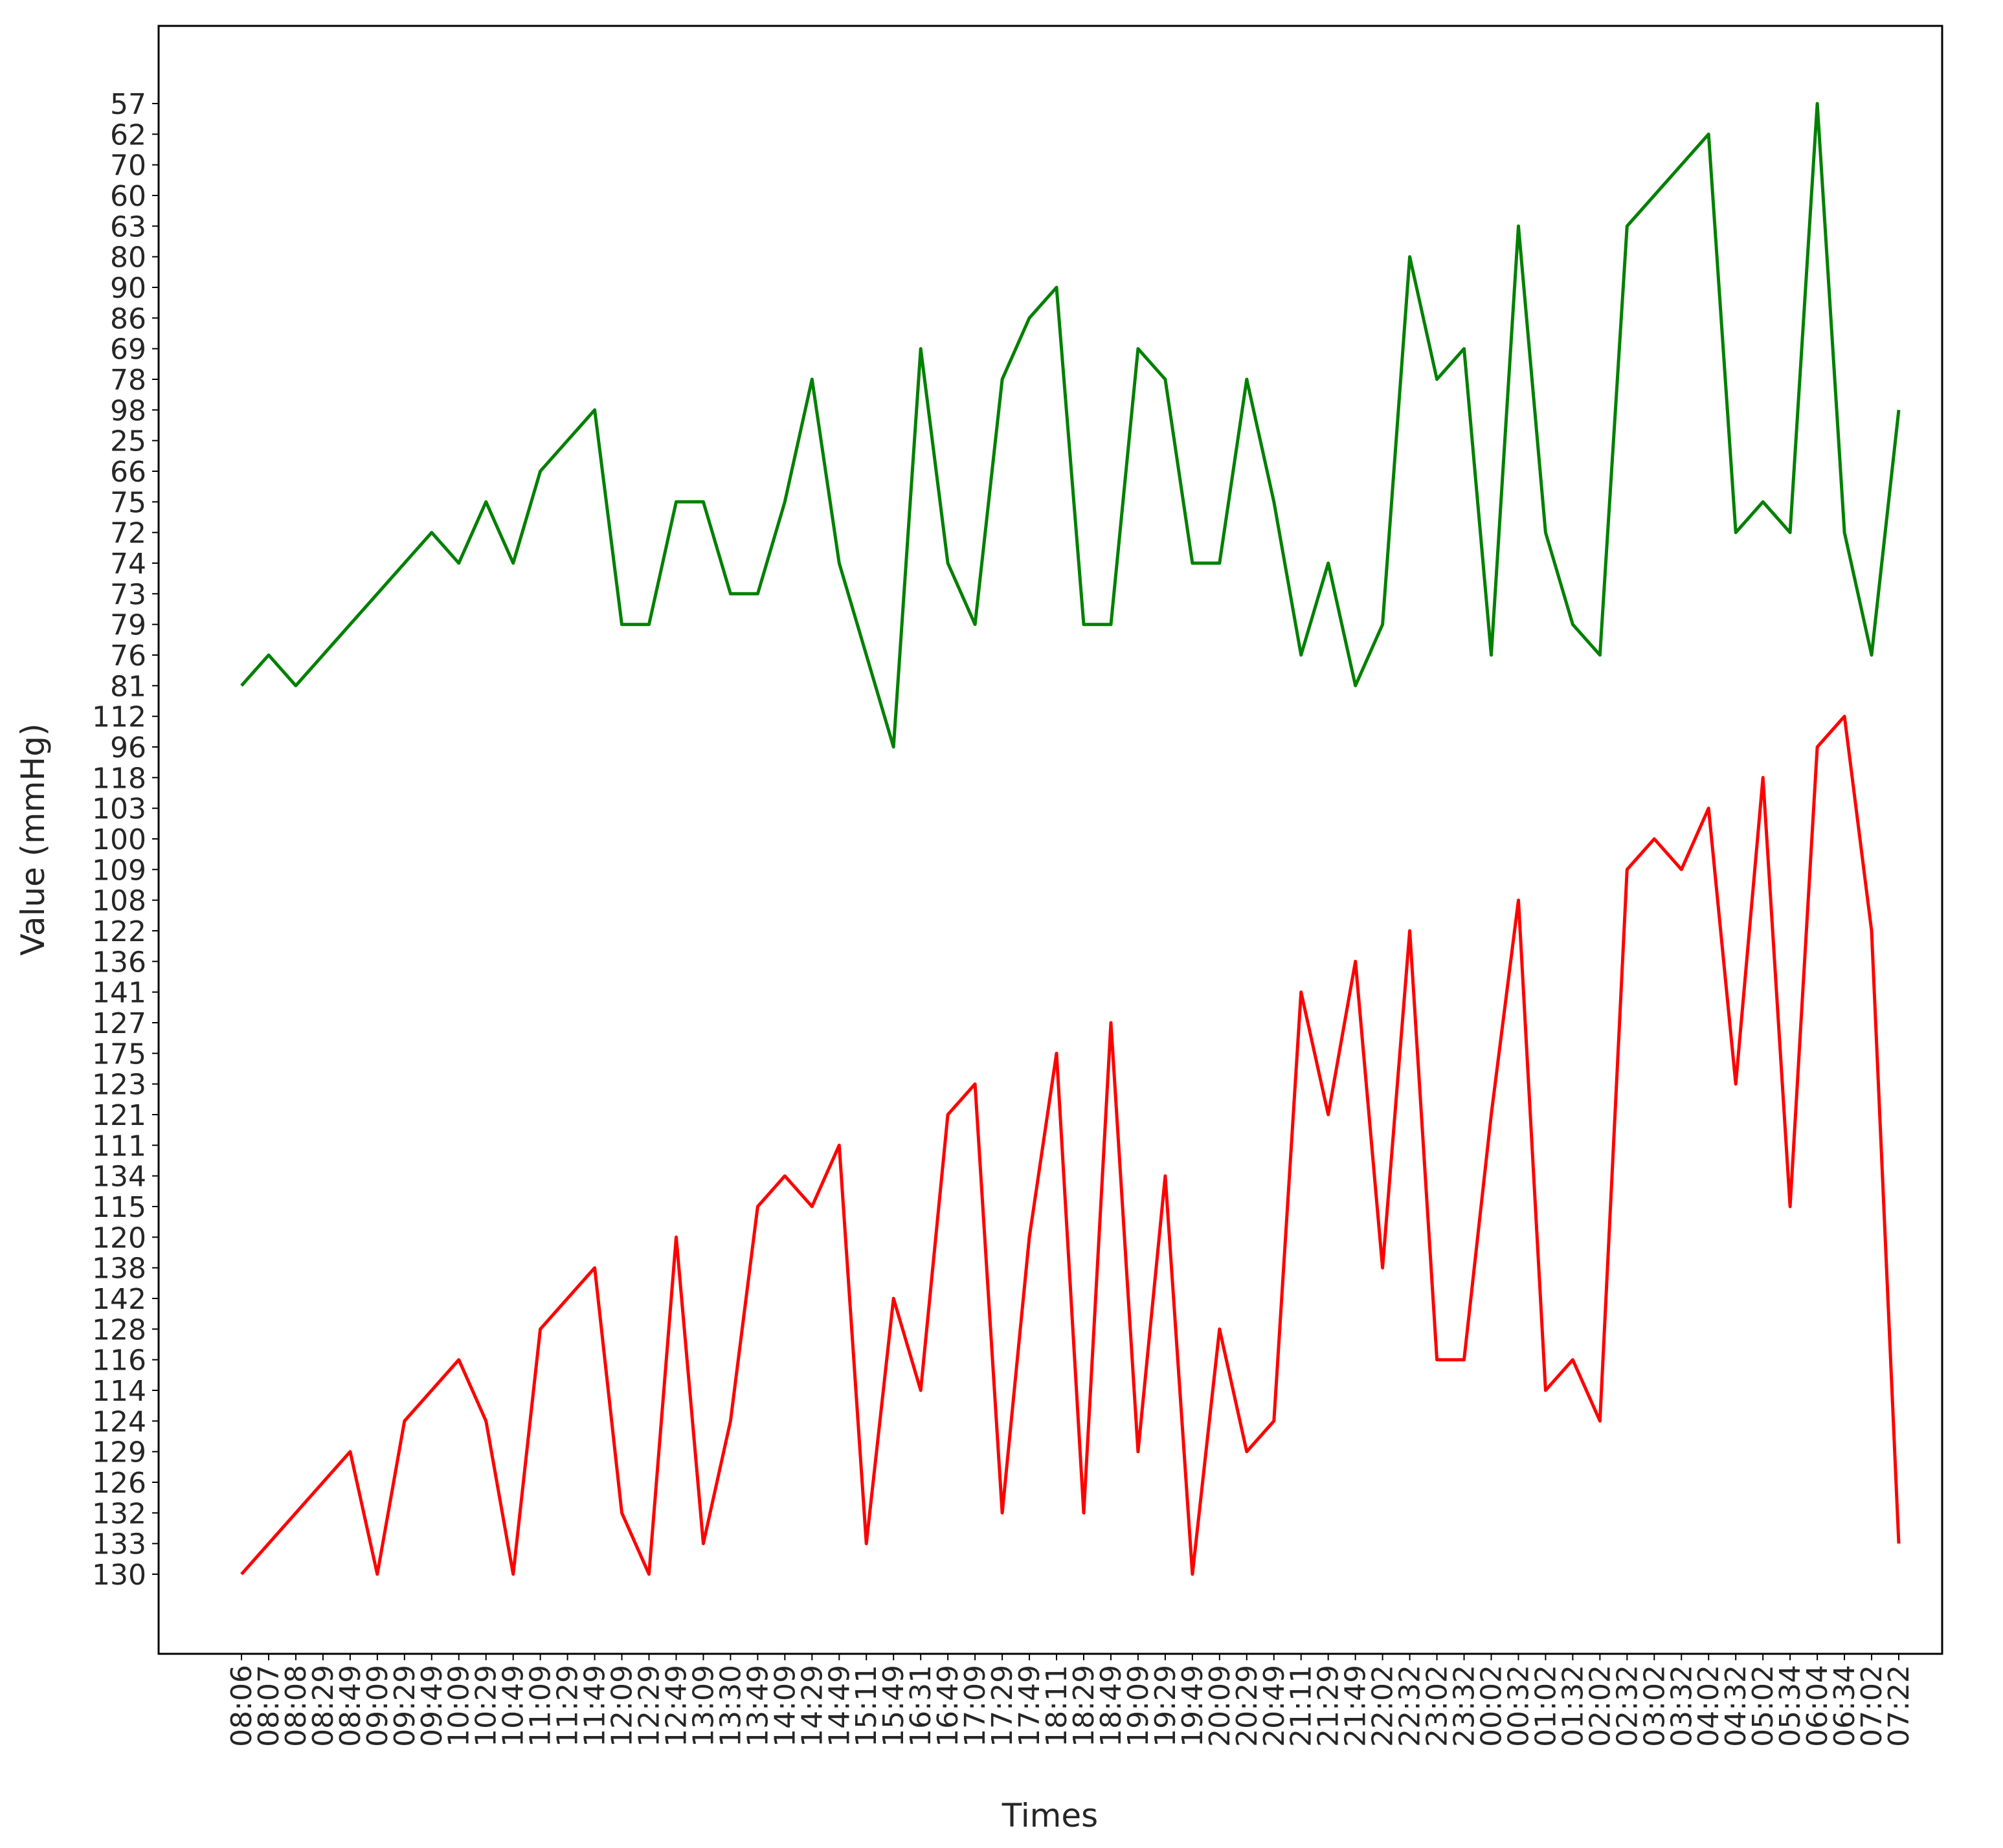  What do you see at coordinates (676, 1706) in the screenshot?
I see `x-tick-label: 12:49` at bounding box center [676, 1706].